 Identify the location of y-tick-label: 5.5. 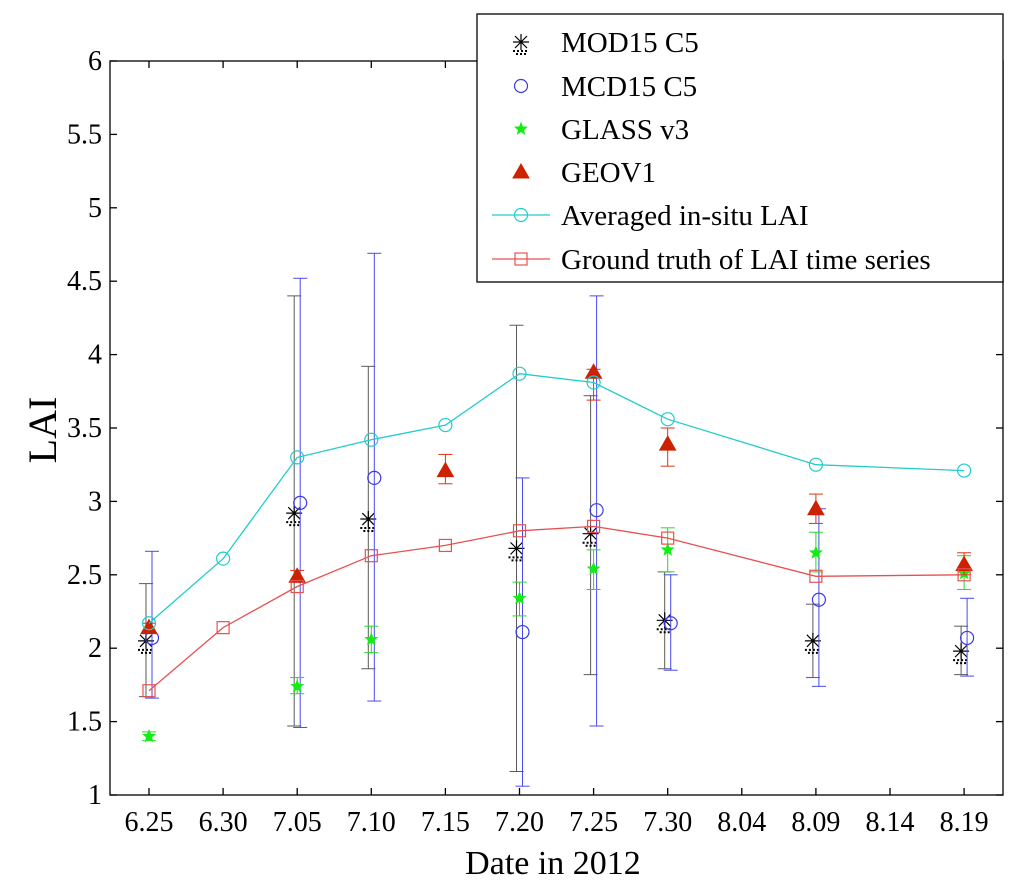
(84, 134).